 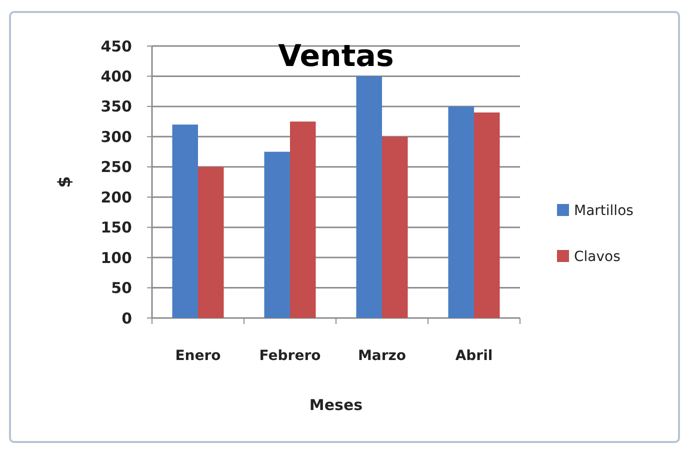 I want to click on y-tick-label: 450, so click(x=116, y=46).